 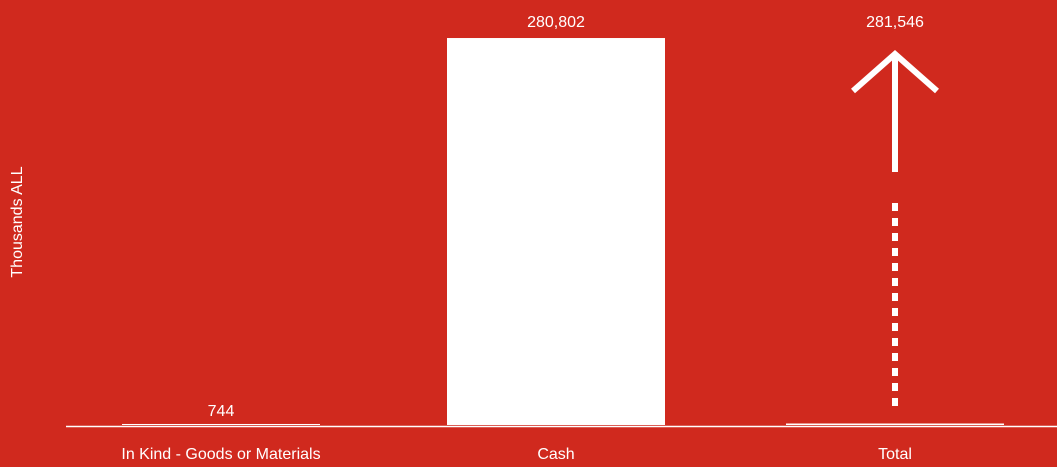 I want to click on bar-total-base, so click(x=895, y=424).